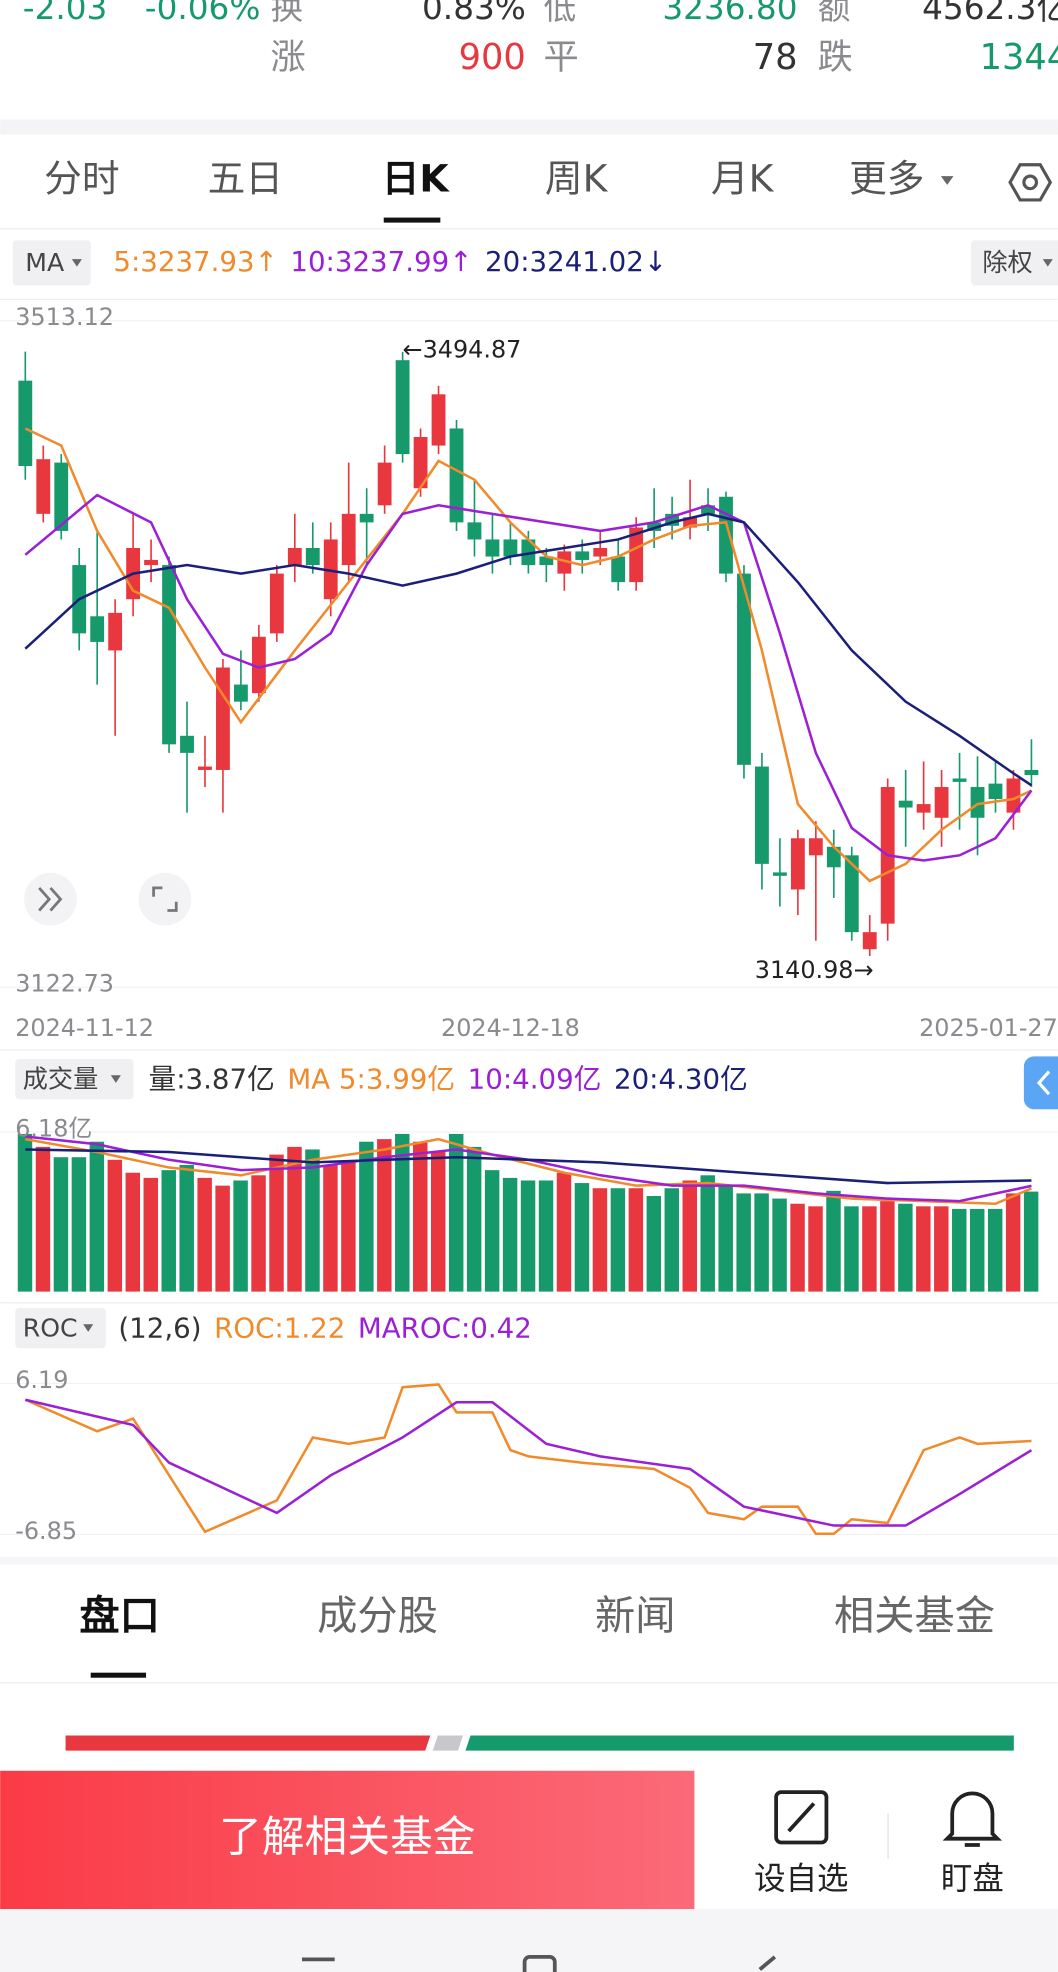 This screenshot has width=1058, height=1972. What do you see at coordinates (535, 1078) in the screenshot?
I see `legend-entry: 10:4.09亿` at bounding box center [535, 1078].